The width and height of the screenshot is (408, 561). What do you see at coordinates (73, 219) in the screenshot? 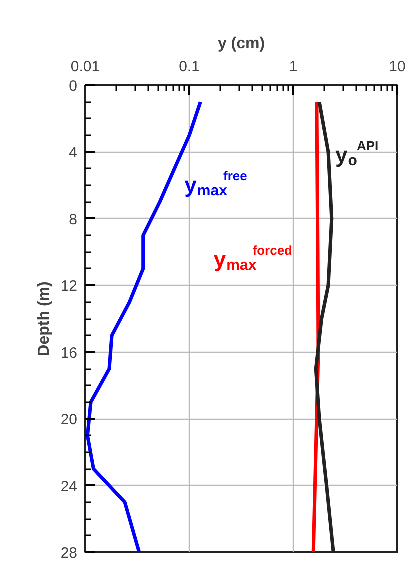
I see `y-tick-label: 8` at bounding box center [73, 219].